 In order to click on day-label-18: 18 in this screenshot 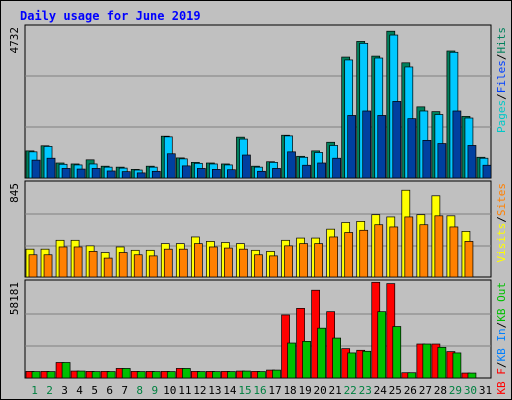, I will do `click(289, 390)`.